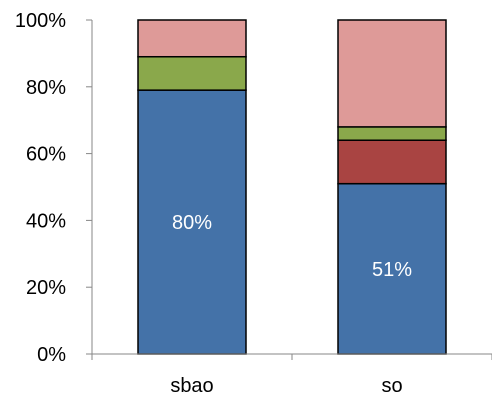  What do you see at coordinates (291, 375) in the screenshot?
I see `x-ticks-group: sbao so` at bounding box center [291, 375].